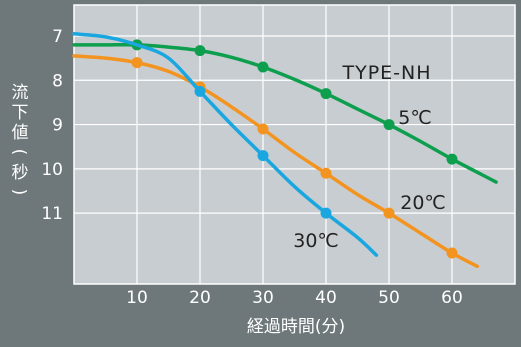  Describe the element at coordinates (326, 298) in the screenshot. I see `x-tick-label-40: 40` at that location.